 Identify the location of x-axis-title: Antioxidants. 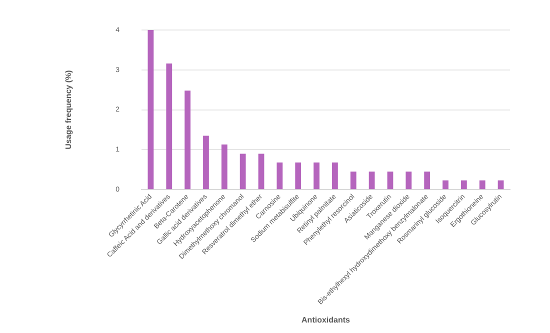
(326, 319).